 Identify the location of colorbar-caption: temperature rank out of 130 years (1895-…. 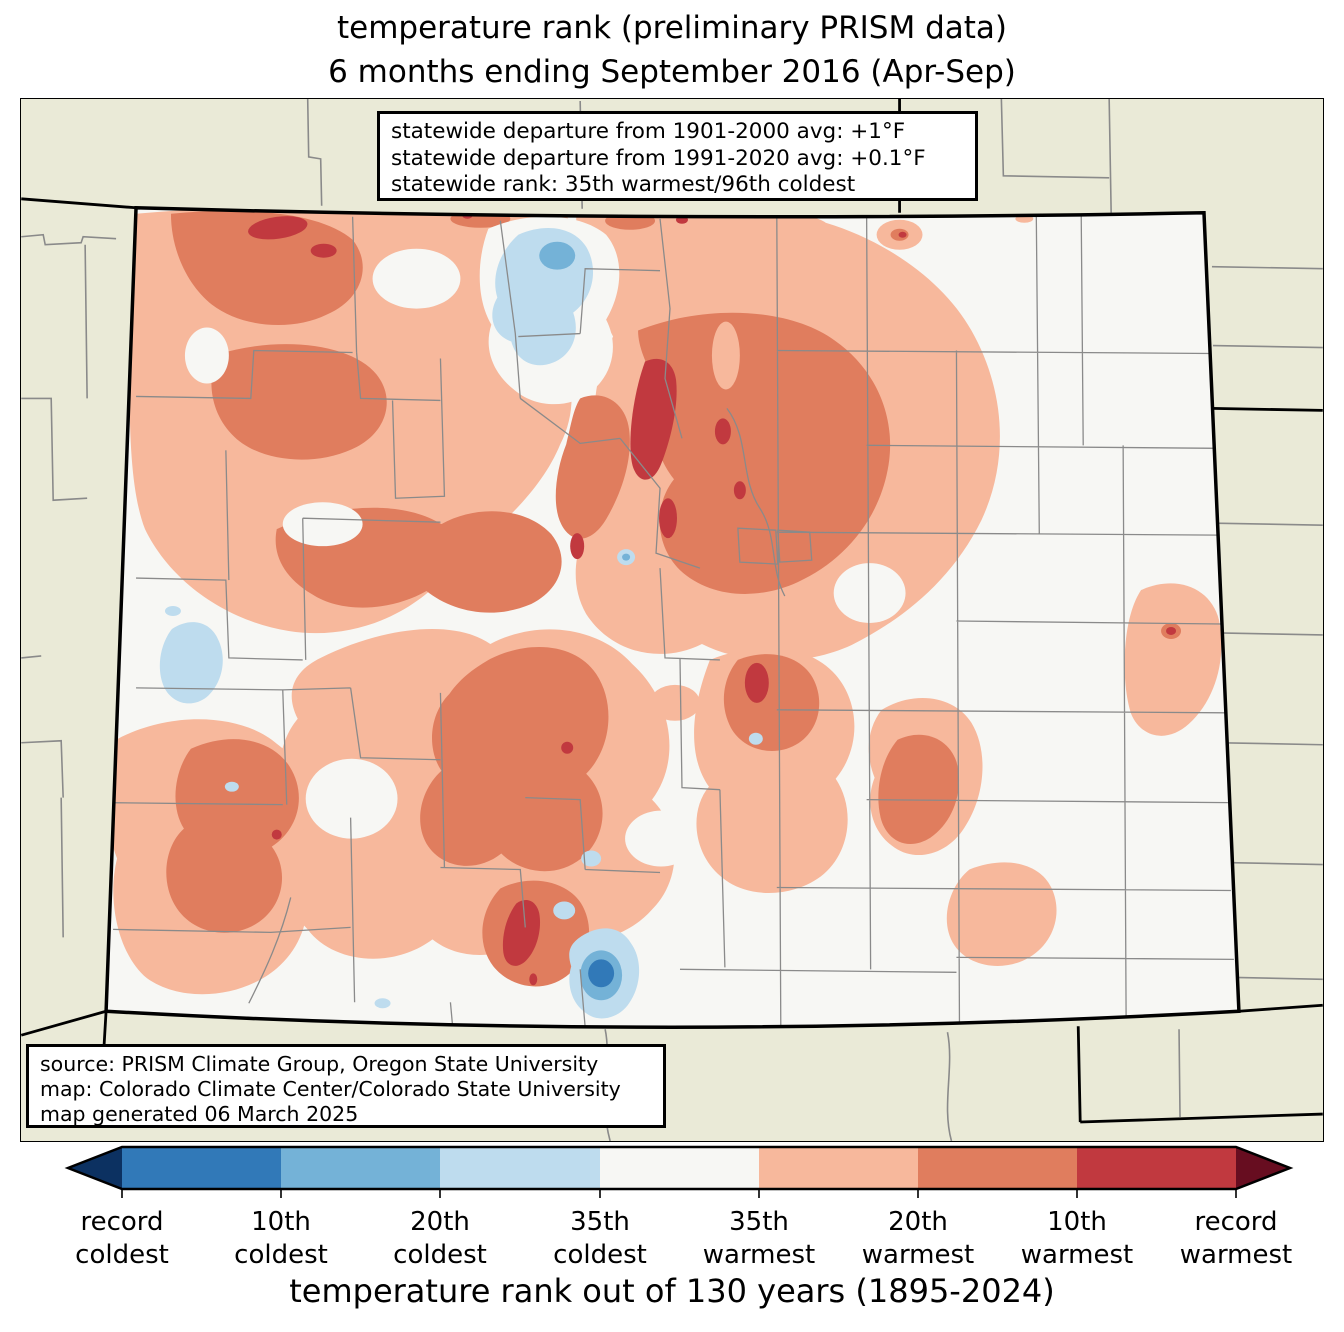
(672, 1291).